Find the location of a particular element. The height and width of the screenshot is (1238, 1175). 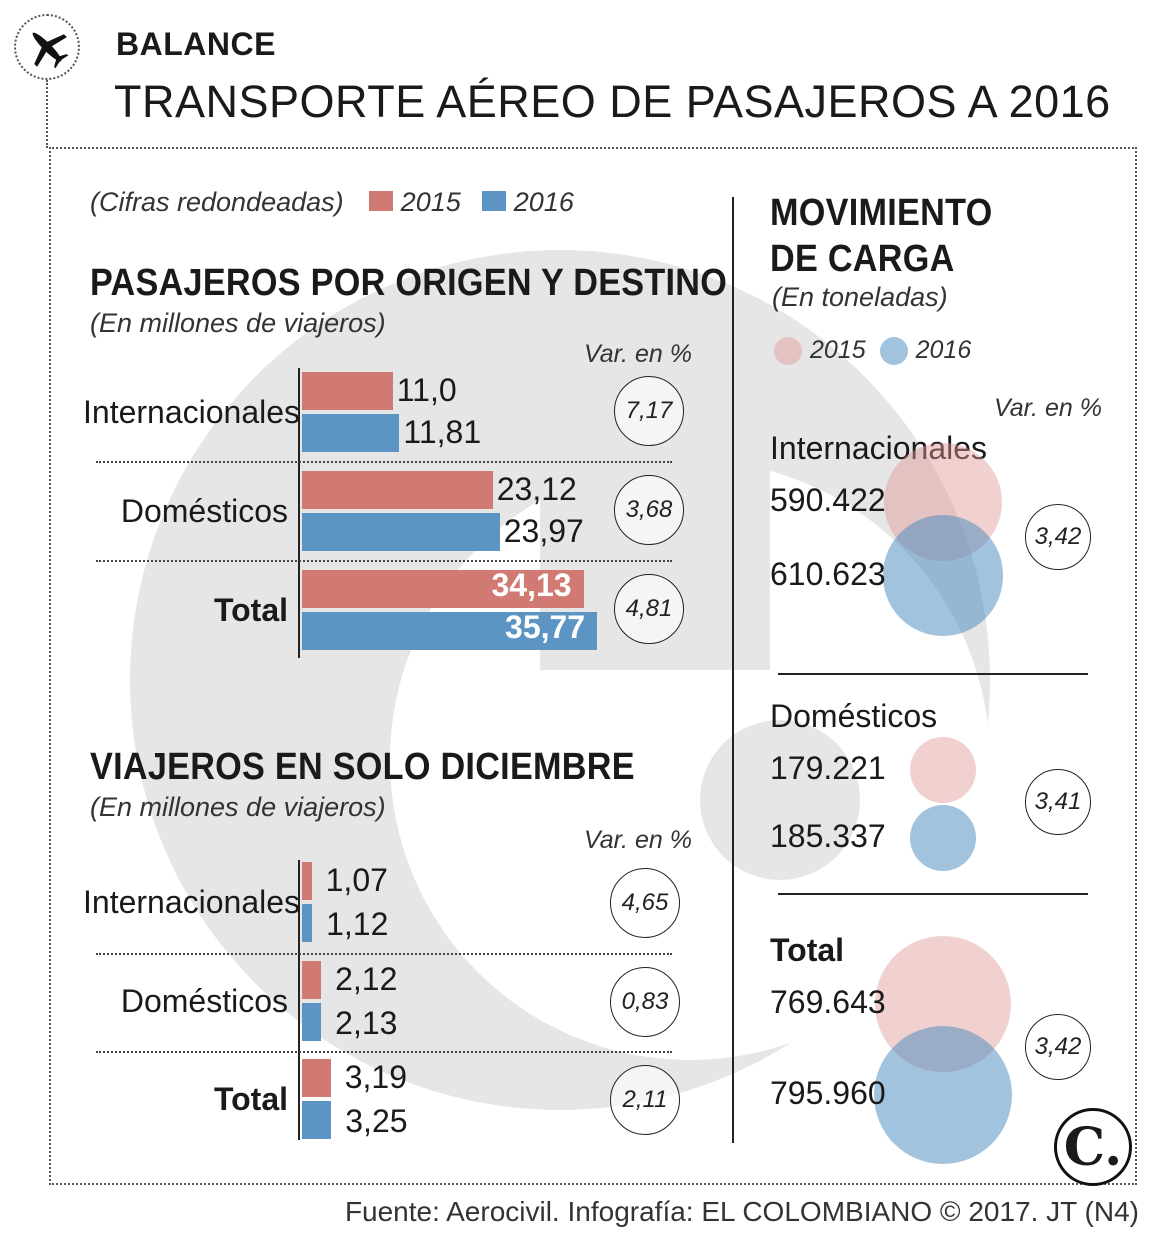

chart2-title: VIAJEROS EN SOLO DICIEMBRE is located at coordinates (362, 767).